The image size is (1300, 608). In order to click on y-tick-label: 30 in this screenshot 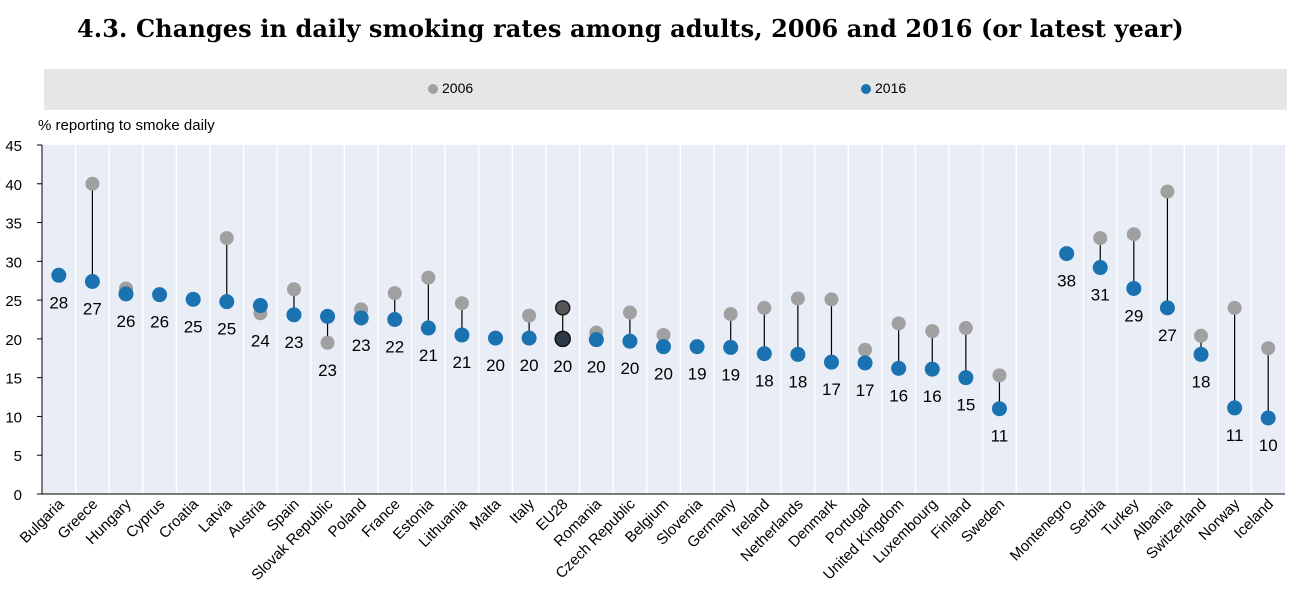, I will do `click(13, 262)`.